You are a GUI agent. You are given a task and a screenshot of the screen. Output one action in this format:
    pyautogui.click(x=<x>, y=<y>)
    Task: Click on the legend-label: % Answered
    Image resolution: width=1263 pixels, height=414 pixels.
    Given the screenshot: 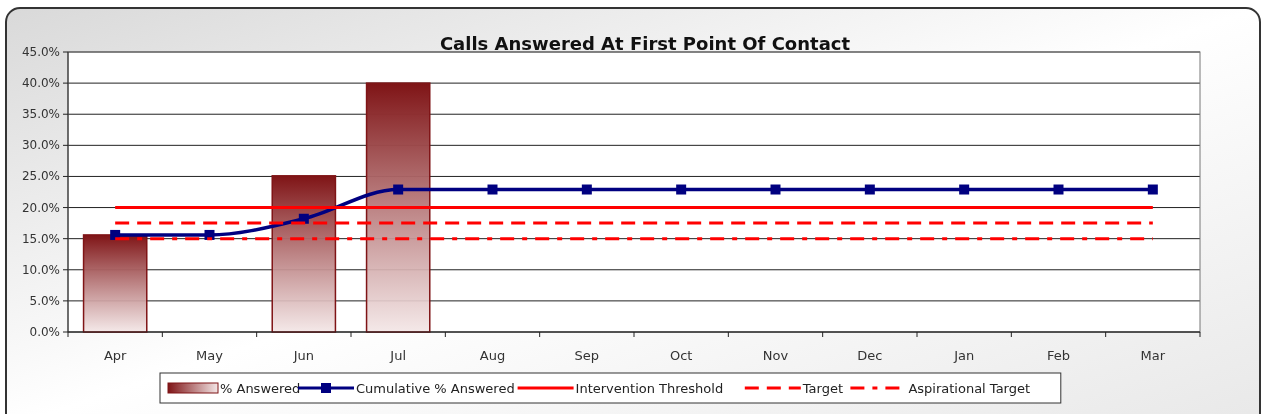 What is the action you would take?
    pyautogui.click(x=260, y=388)
    